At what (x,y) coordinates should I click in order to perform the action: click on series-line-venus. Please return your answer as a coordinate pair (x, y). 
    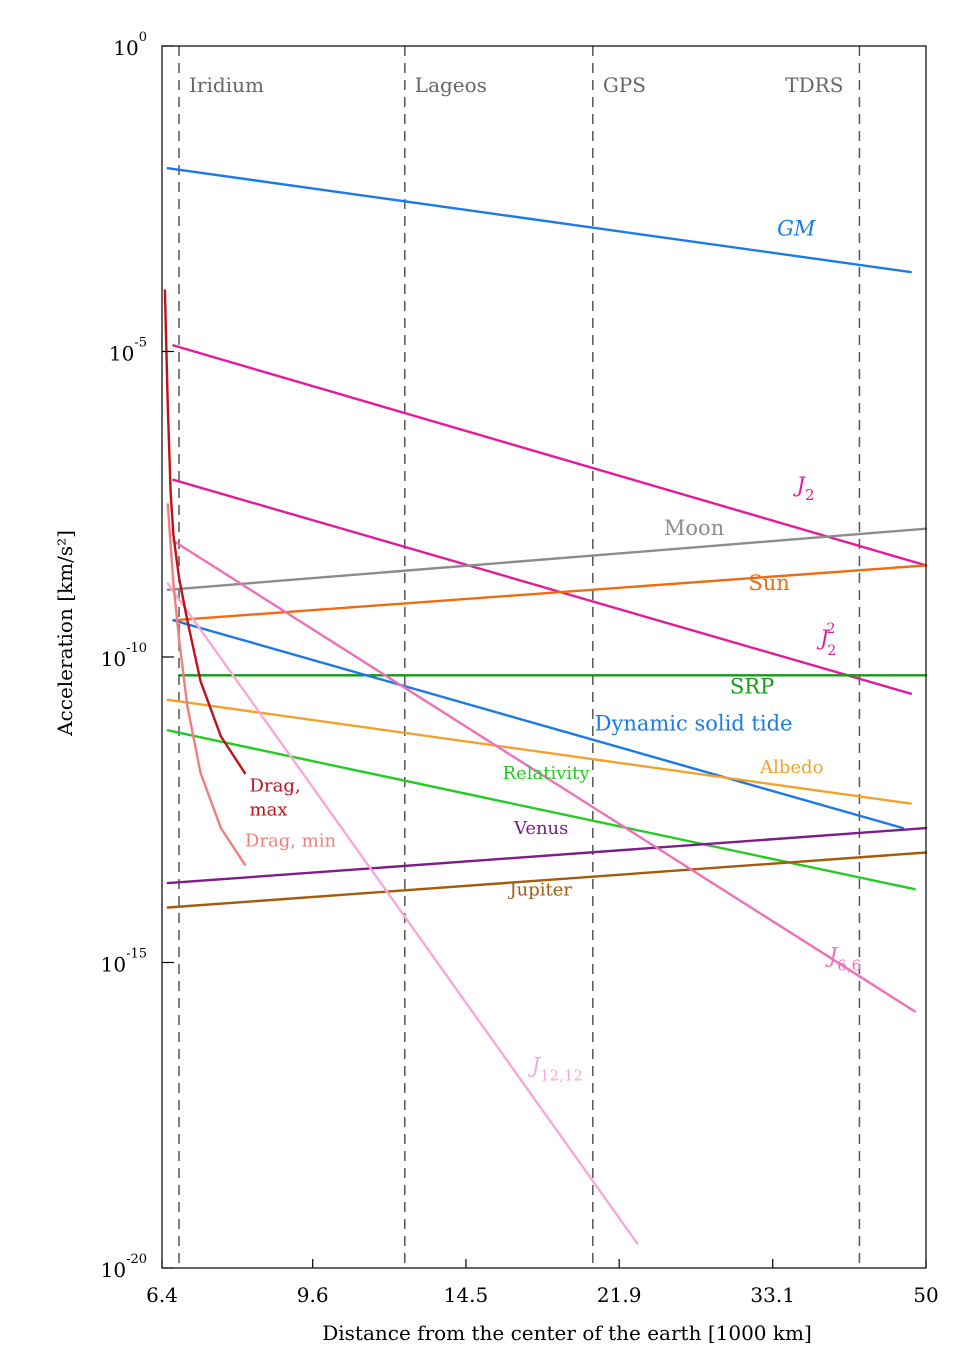
    Looking at the image, I should click on (547, 855).